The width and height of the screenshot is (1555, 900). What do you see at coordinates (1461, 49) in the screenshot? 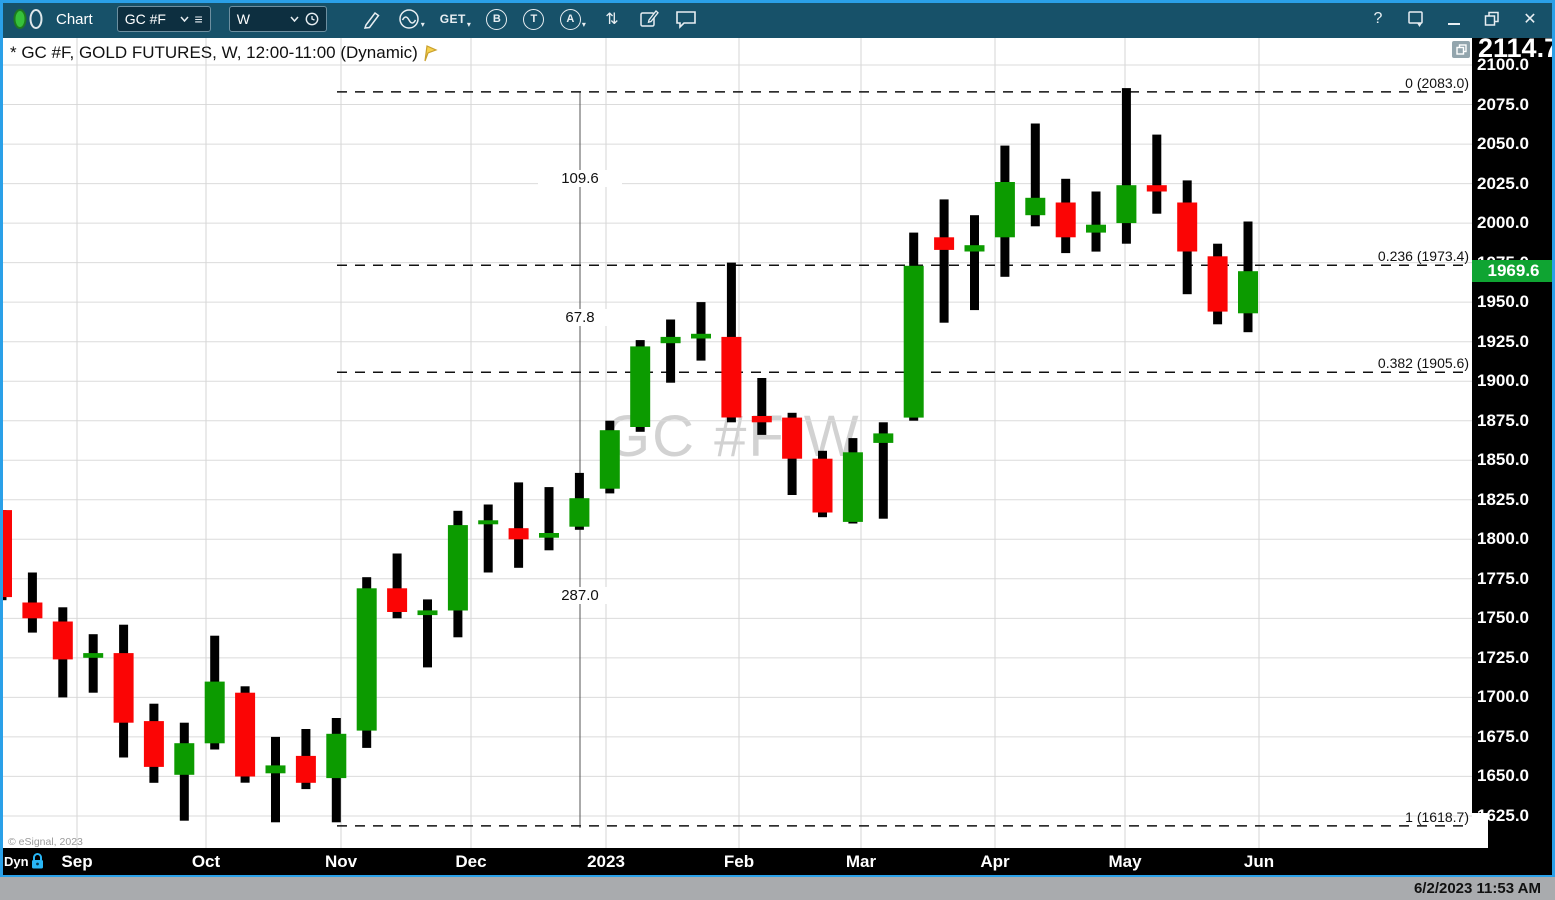
I see `maximize-chart-button` at bounding box center [1461, 49].